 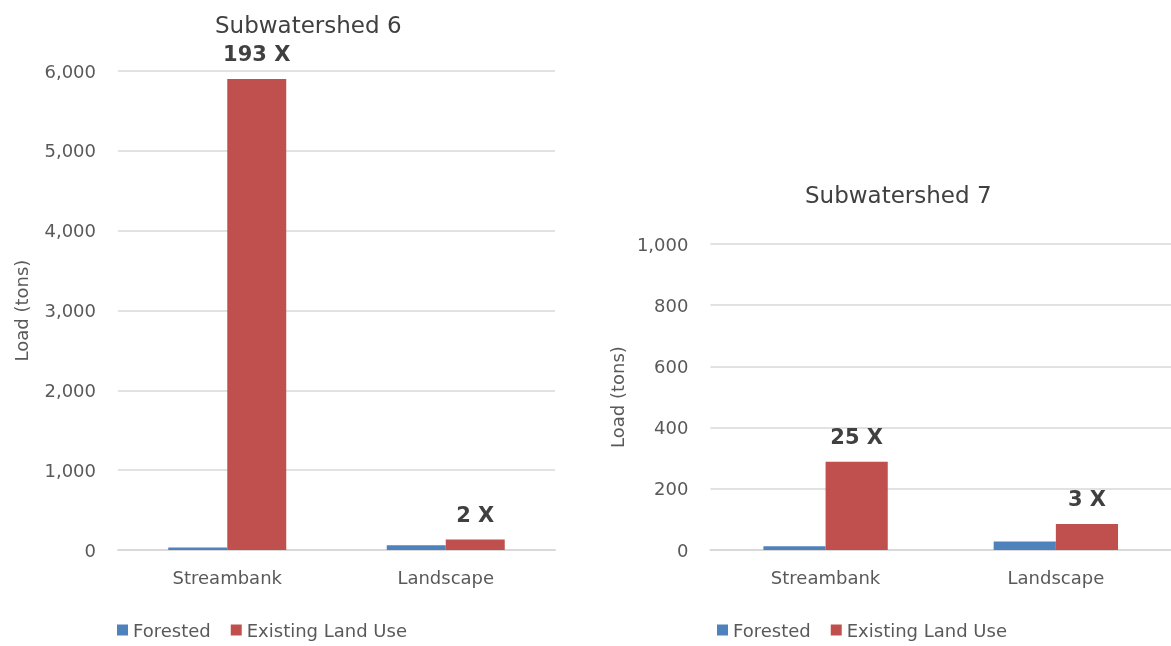 I want to click on y-tick-label: 200, so click(x=671, y=489).